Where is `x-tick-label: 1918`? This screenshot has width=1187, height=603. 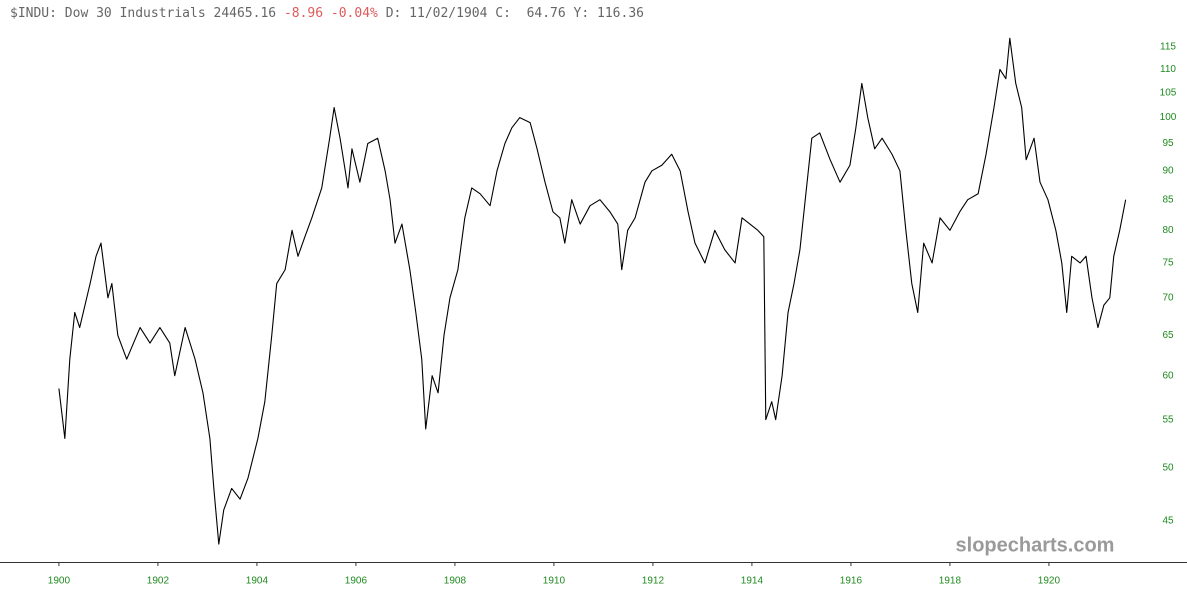 x-tick-label: 1918 is located at coordinates (950, 581).